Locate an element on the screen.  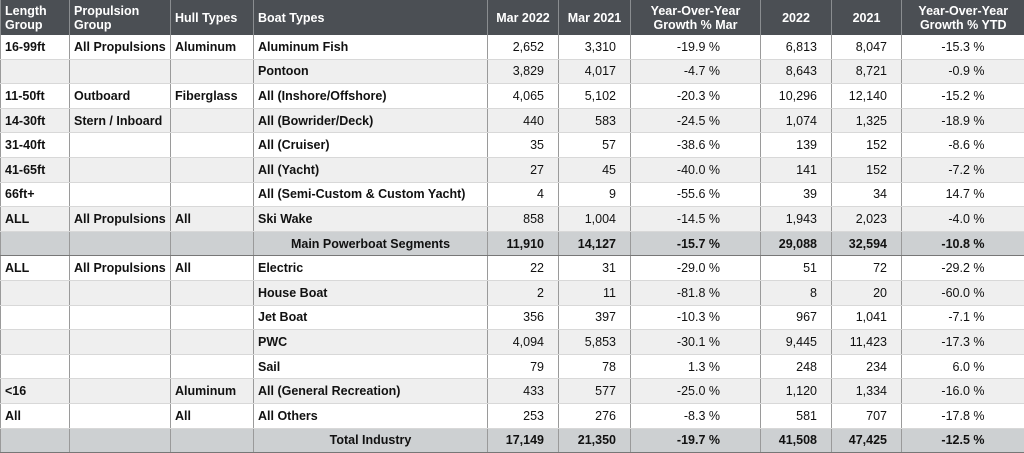
table-cell: PWC is located at coordinates (370, 342).